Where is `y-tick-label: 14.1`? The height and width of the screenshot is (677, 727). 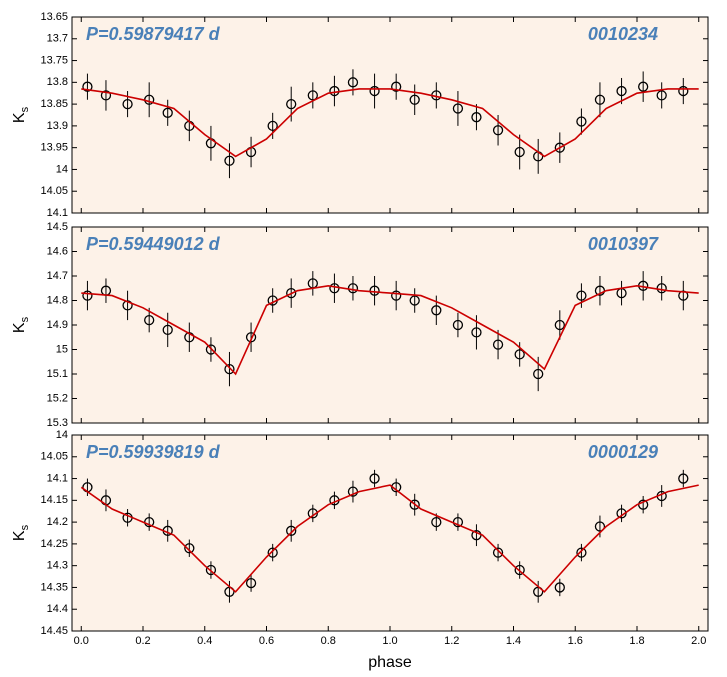 y-tick-label: 14.1 is located at coordinates (57, 478).